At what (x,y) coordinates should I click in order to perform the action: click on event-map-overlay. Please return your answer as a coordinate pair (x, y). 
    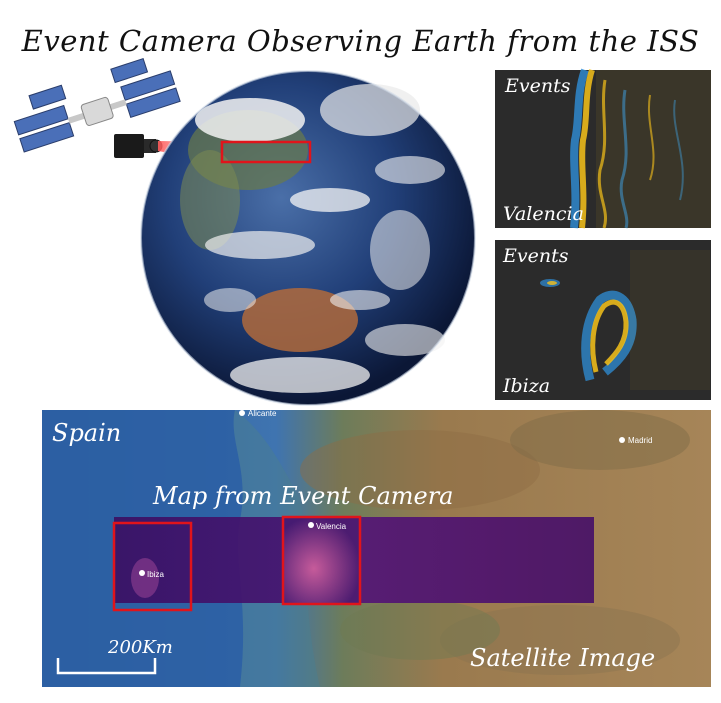
    Looking at the image, I should click on (354, 560).